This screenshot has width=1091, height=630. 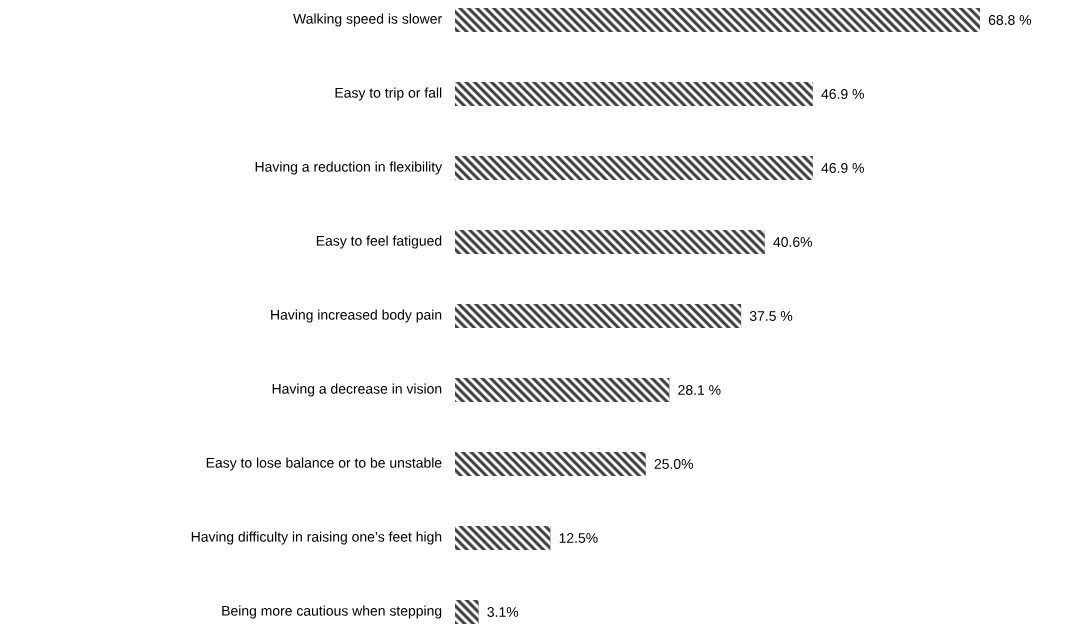 What do you see at coordinates (503, 612) in the screenshot?
I see `data-label: 3.1%` at bounding box center [503, 612].